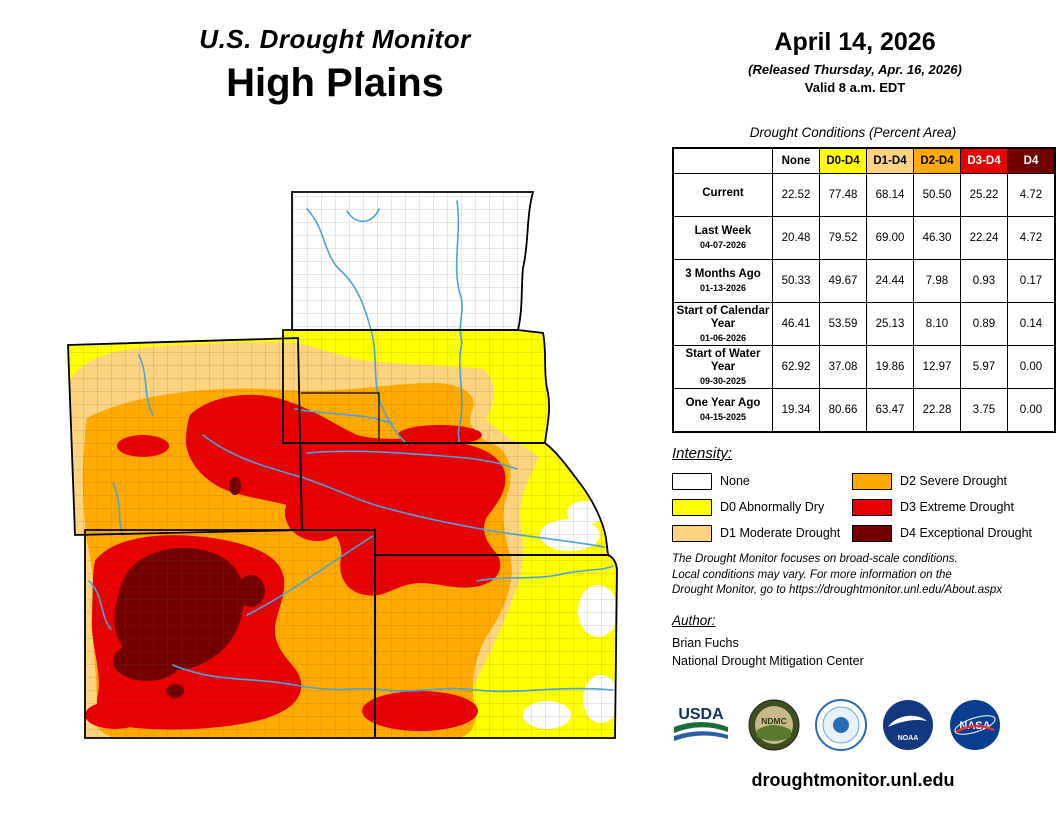  Describe the element at coordinates (984, 195) in the screenshot. I see `value-cell: 25.22` at that location.